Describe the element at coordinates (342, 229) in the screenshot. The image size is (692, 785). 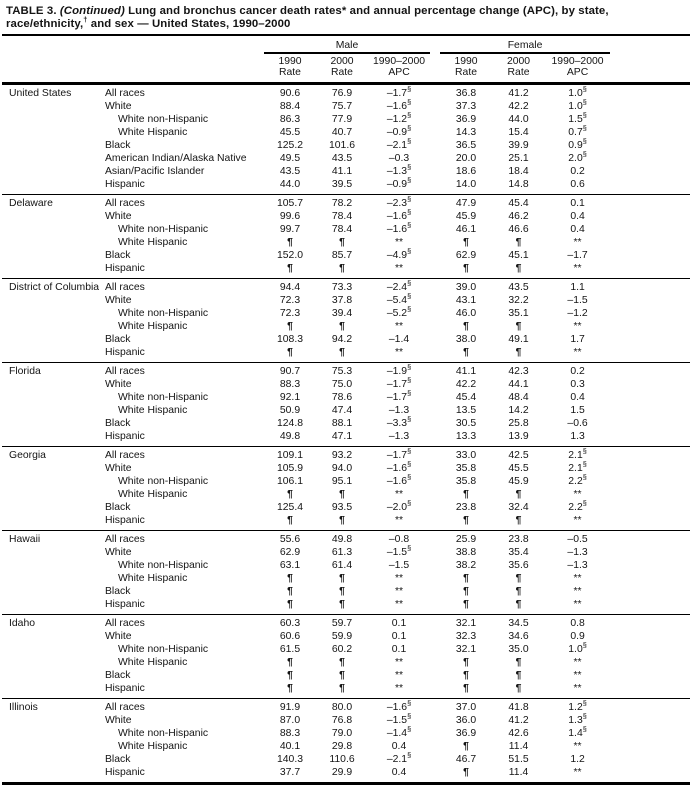
I see `value-cell: 78.4` at that location.